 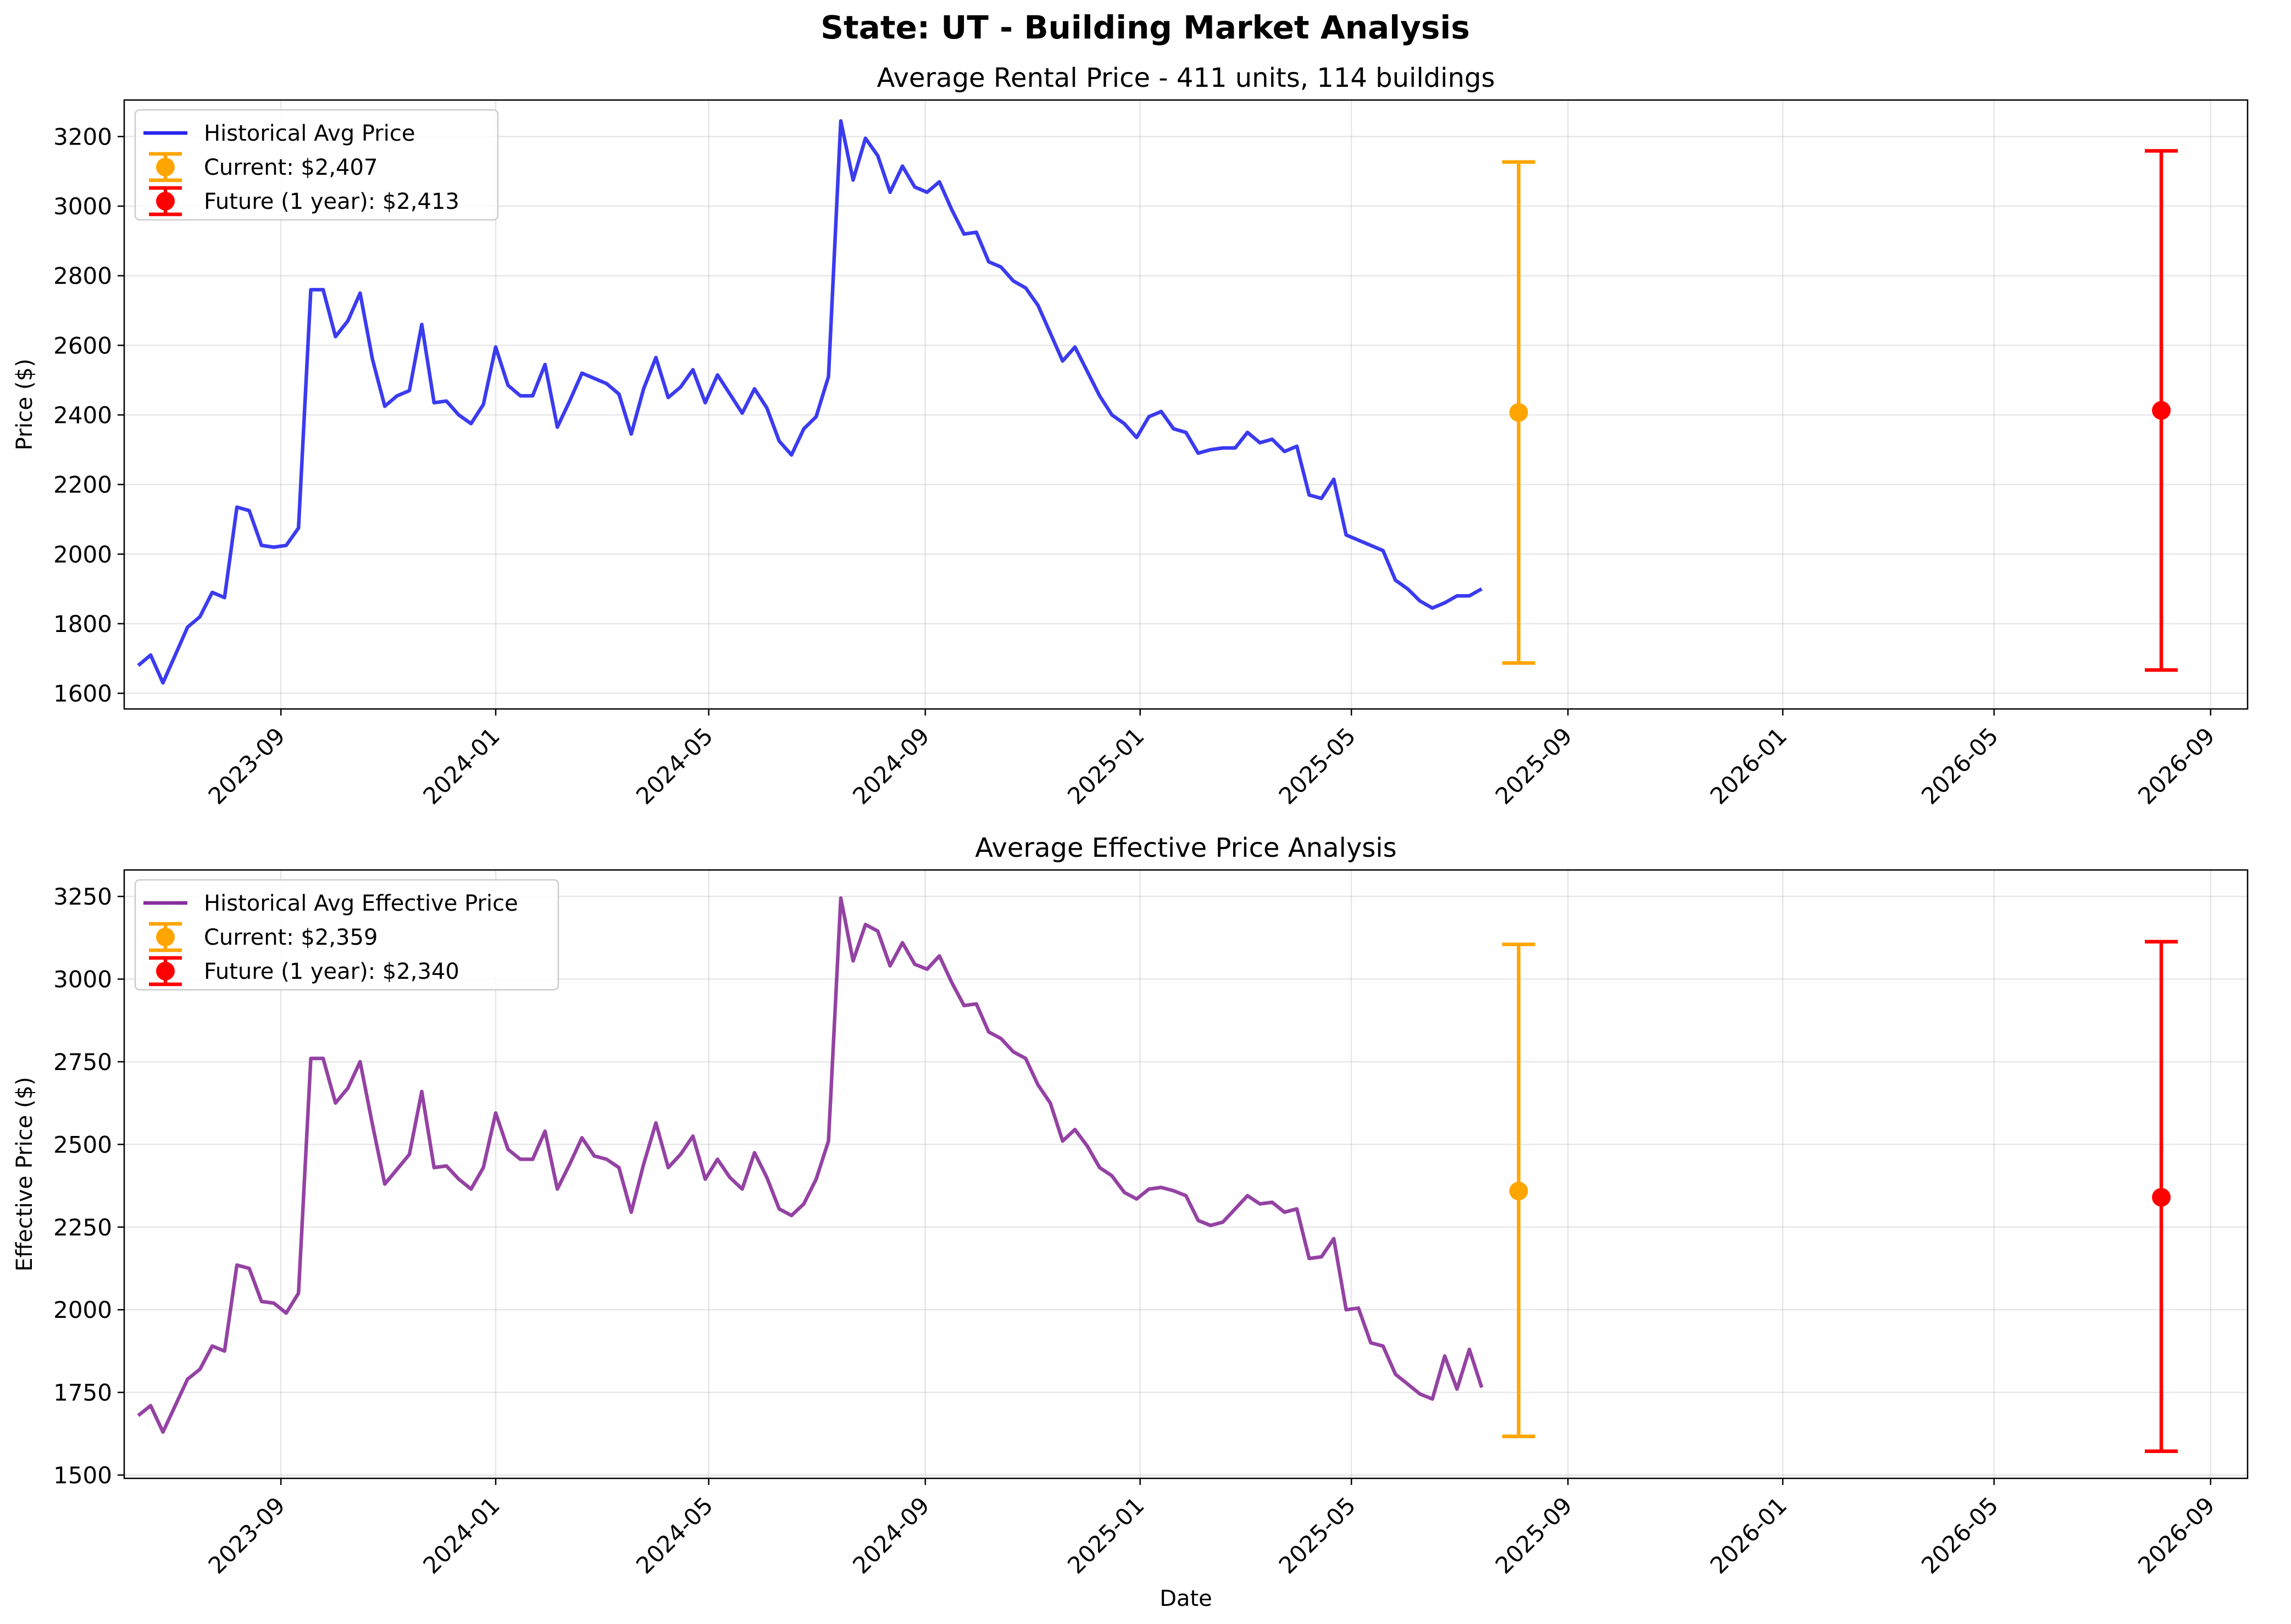 I want to click on y-tick-label: 1750, so click(x=82, y=1392).